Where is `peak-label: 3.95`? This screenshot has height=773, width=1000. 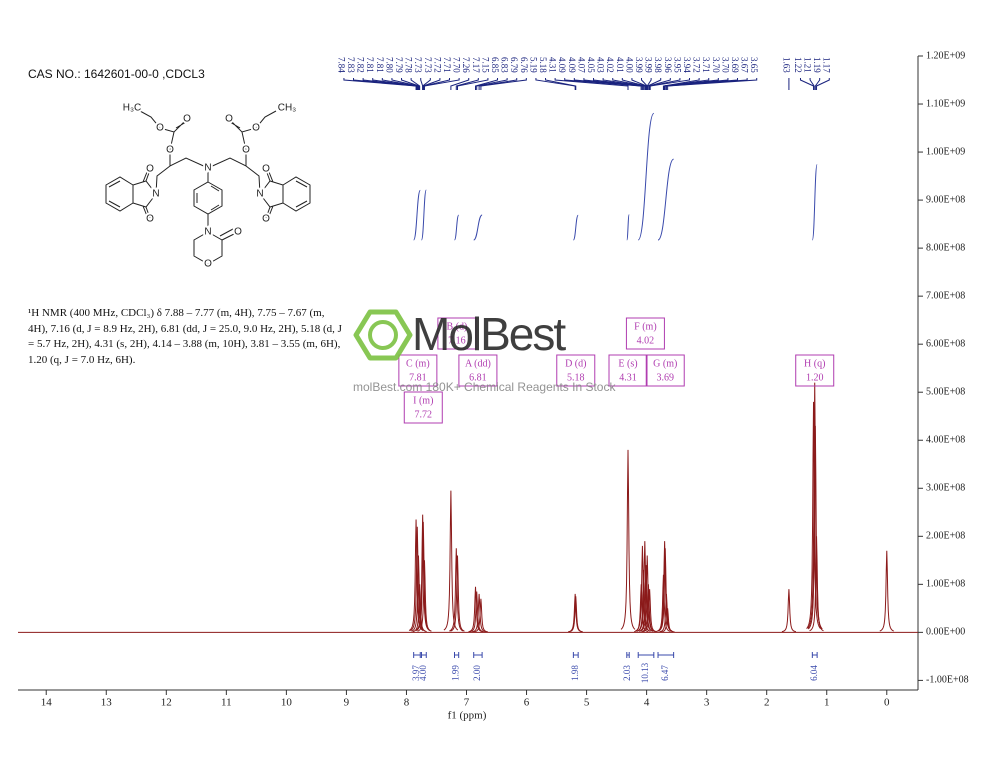 peak-label: 3.95 is located at coordinates (677, 65).